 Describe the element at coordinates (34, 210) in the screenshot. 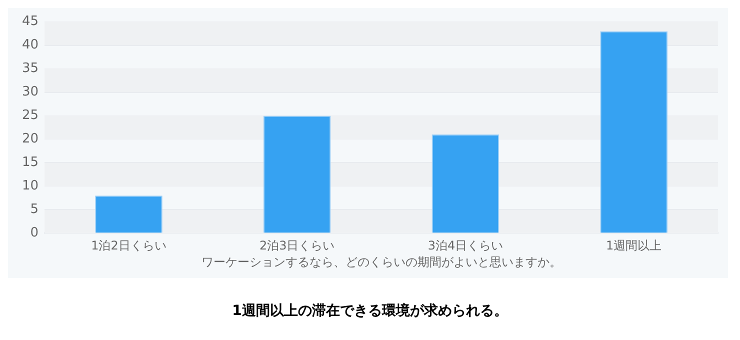

I see `y-tick-label: 5` at that location.